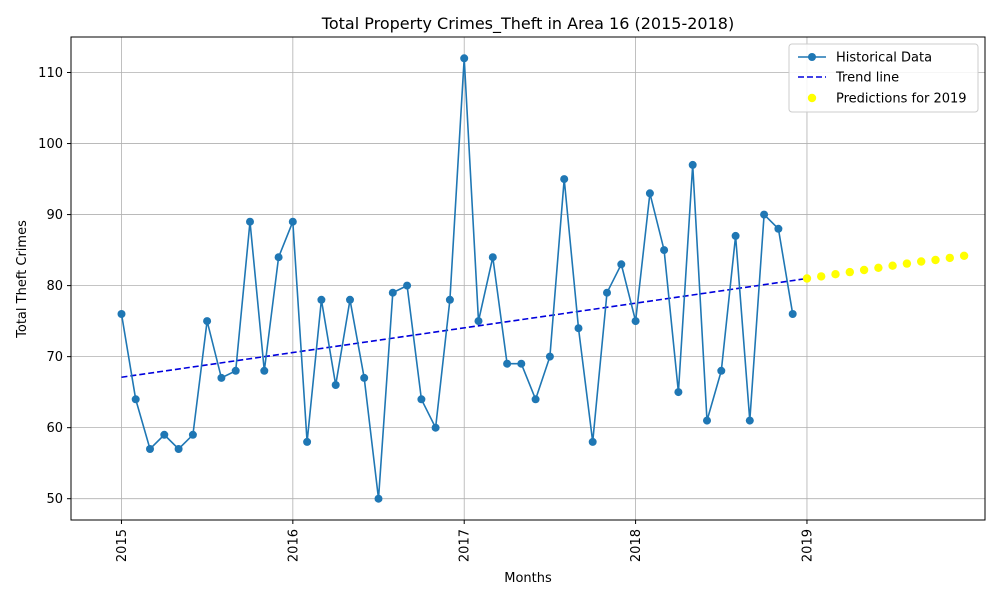 The width and height of the screenshot is (1000, 600). I want to click on trend-line, so click(464, 328).